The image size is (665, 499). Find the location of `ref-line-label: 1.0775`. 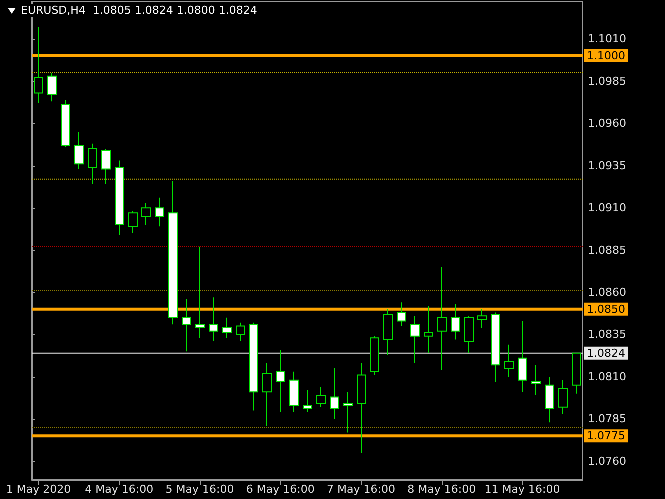

ref-line-label: 1.0775 is located at coordinates (606, 436).